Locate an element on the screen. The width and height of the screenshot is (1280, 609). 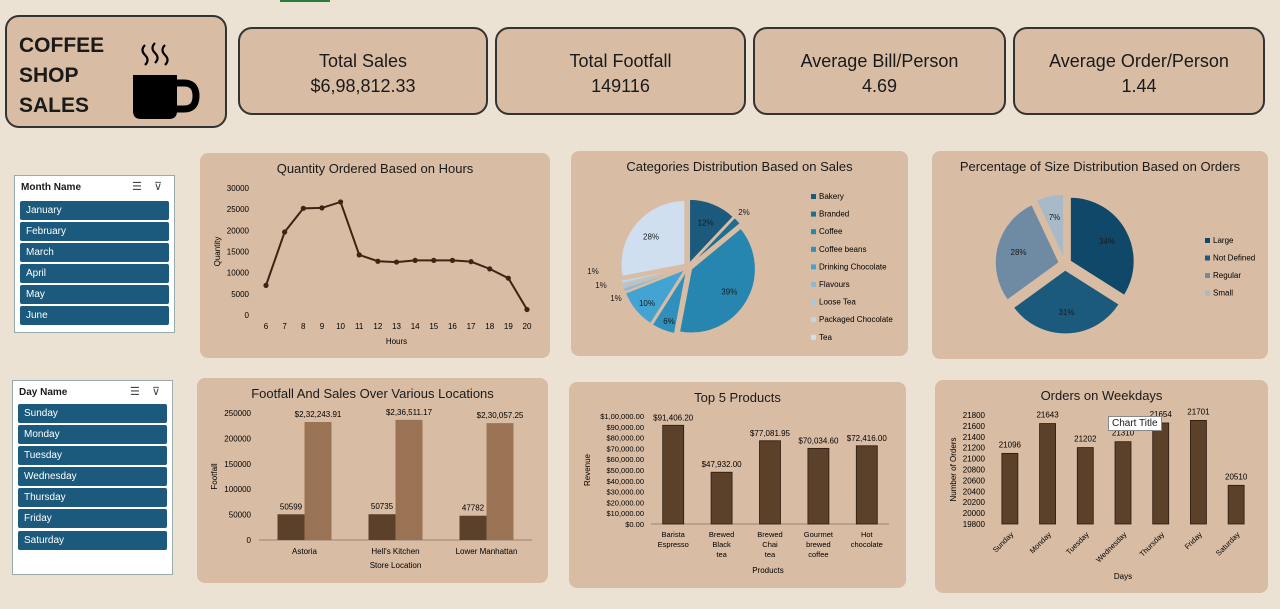
slice-label: 6% is located at coordinates (669, 321).